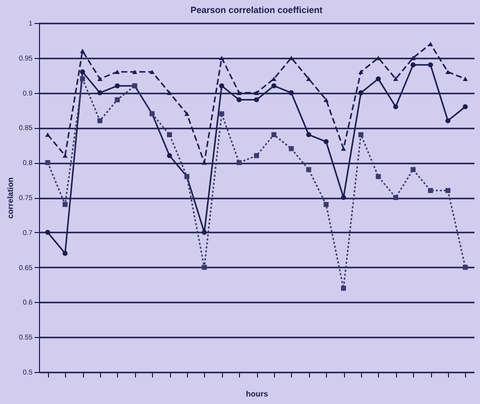 The width and height of the screenshot is (480, 404). I want to click on chart-title: Pearson correlation coefficient, so click(256, 10).